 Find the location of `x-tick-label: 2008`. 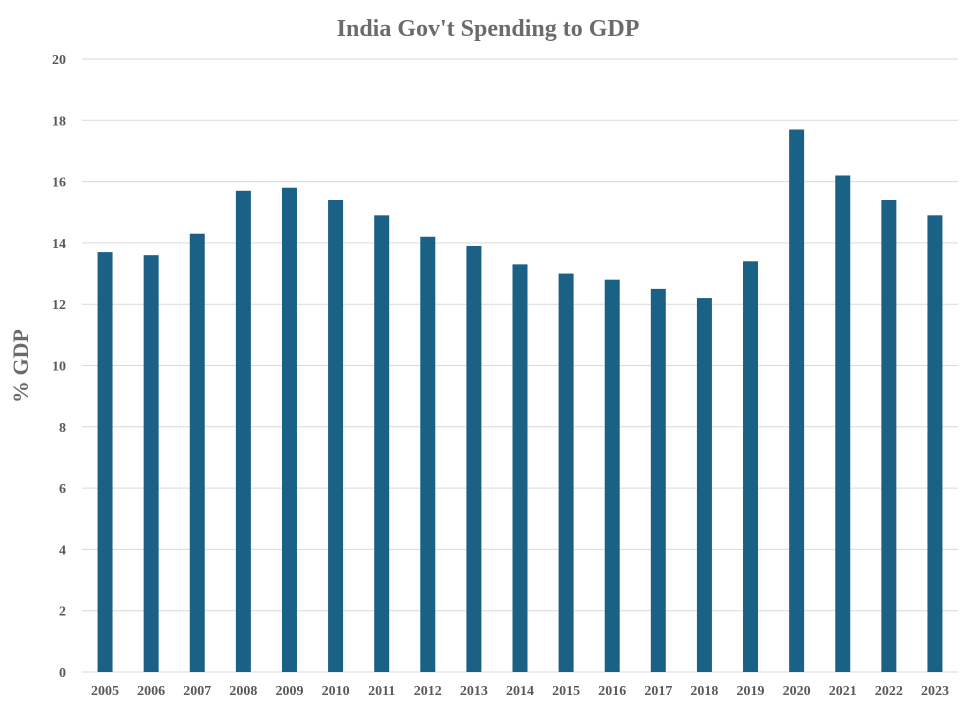

x-tick-label: 2008 is located at coordinates (243, 691).